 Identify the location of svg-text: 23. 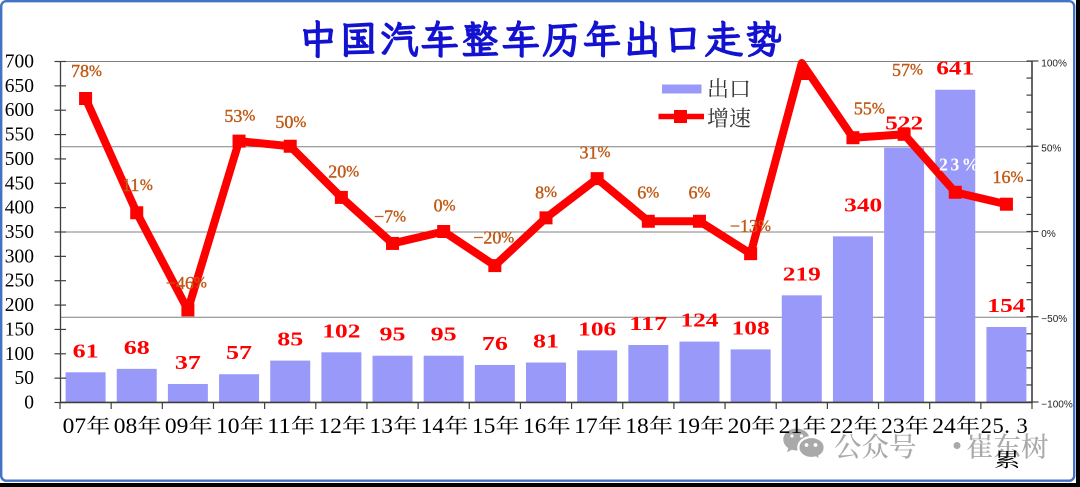
(893, 425).